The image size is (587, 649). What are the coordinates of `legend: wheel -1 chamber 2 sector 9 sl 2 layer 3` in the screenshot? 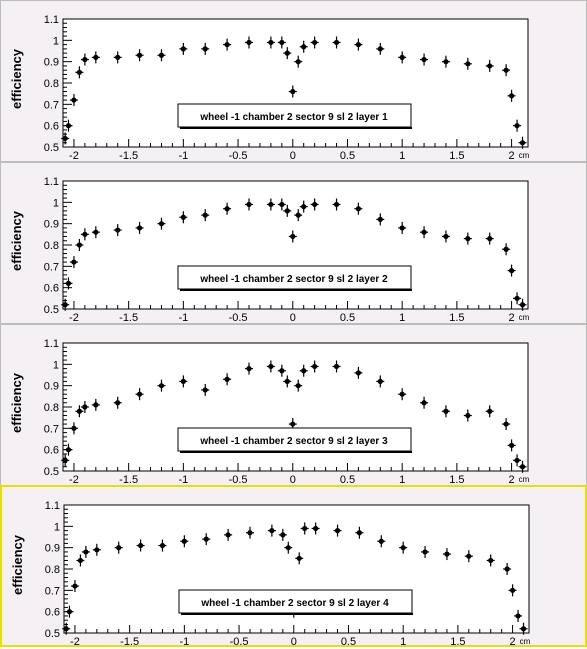 It's located at (294, 440).